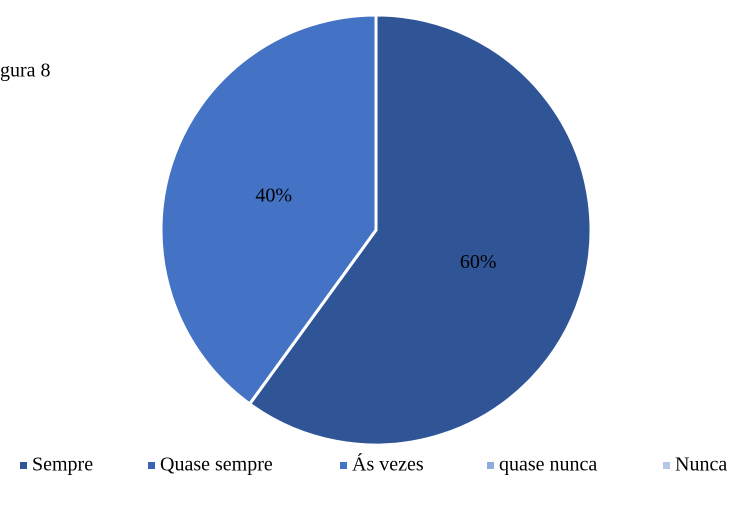  Describe the element at coordinates (548, 465) in the screenshot. I see `legend-label: quase nunca` at that location.